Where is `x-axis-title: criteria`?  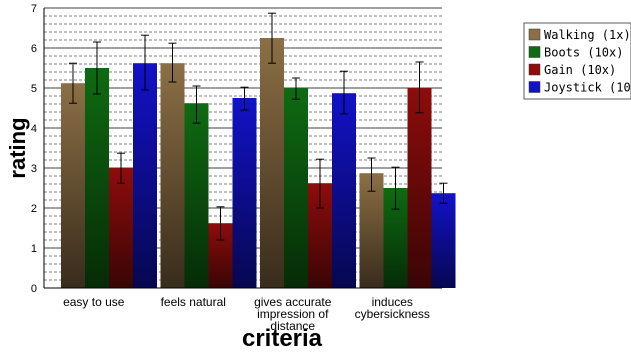
x-axis-title: criteria is located at coordinates (282, 337).